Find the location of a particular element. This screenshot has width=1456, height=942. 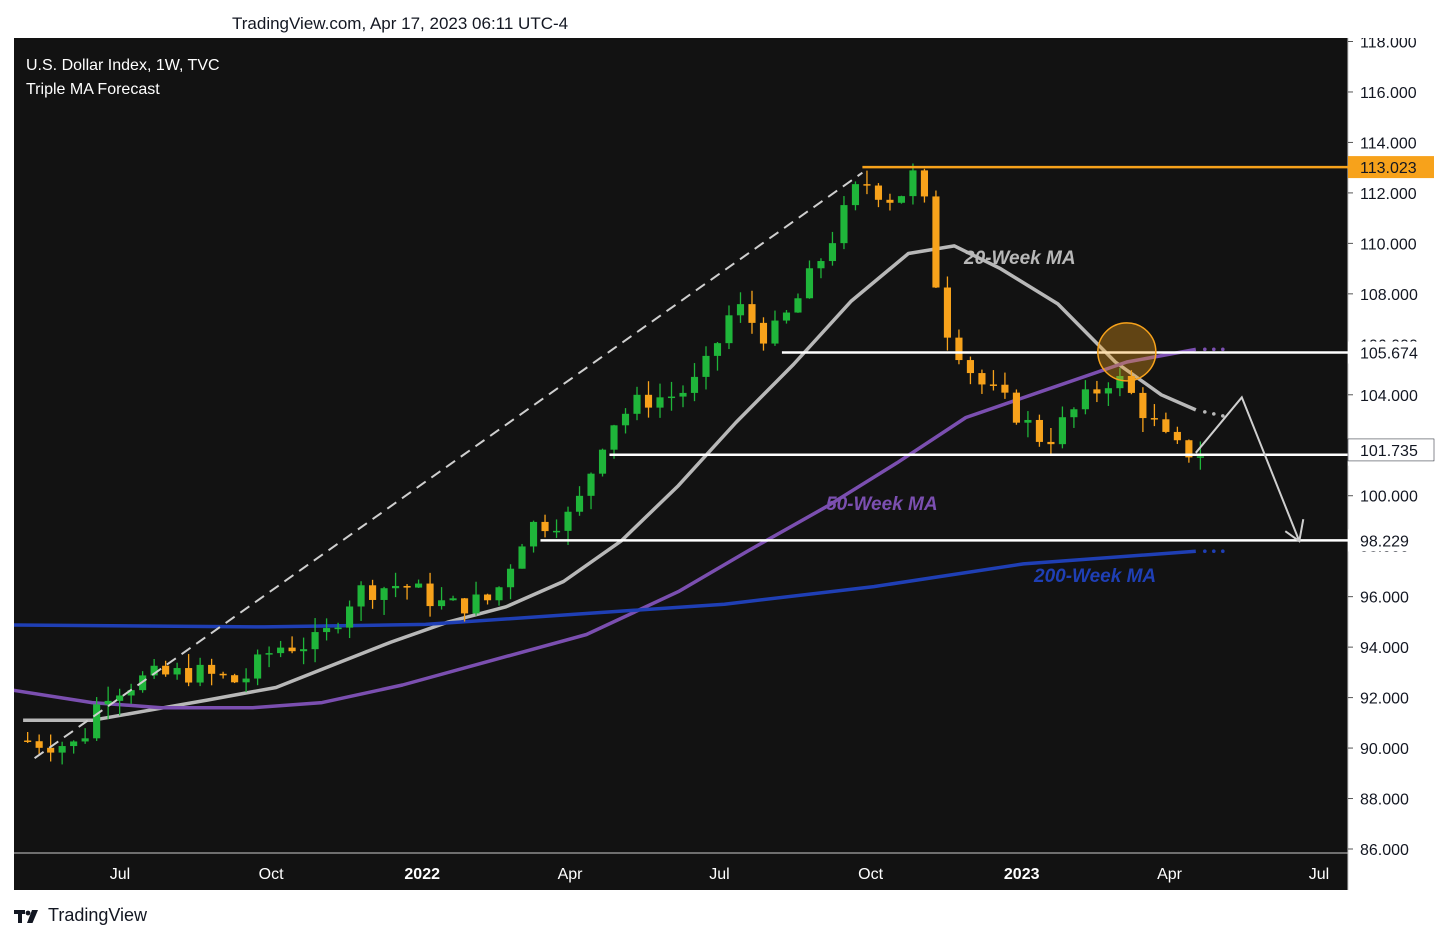

level-price-label: 105.674 is located at coordinates (1389, 354).